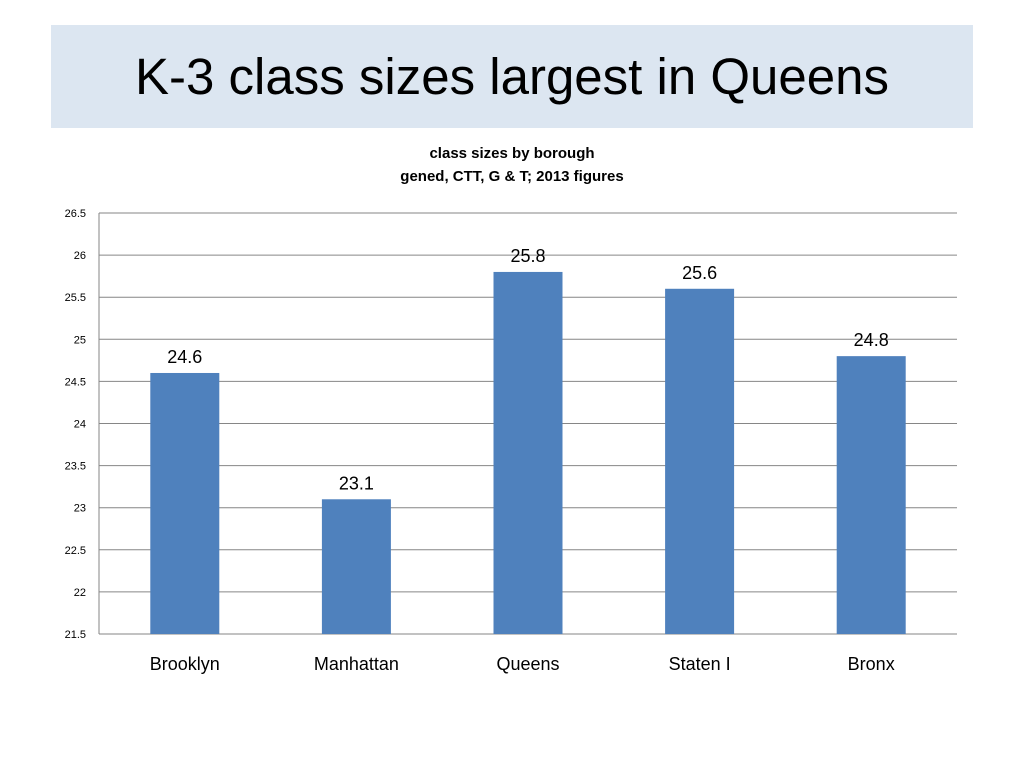 The width and height of the screenshot is (1024, 768). What do you see at coordinates (185, 664) in the screenshot?
I see `x-tick-label: Brooklyn` at bounding box center [185, 664].